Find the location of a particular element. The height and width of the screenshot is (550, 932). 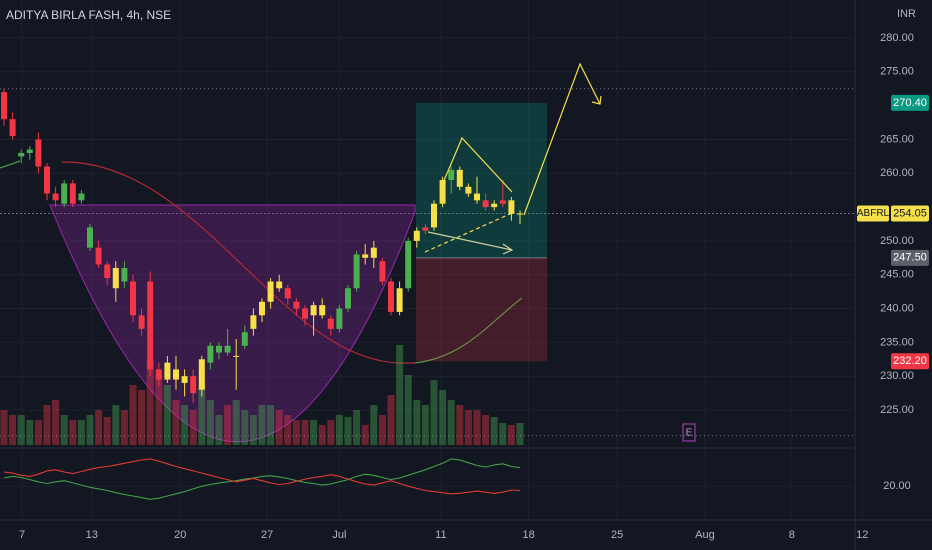

x-tick-label: 12 is located at coordinates (862, 535).